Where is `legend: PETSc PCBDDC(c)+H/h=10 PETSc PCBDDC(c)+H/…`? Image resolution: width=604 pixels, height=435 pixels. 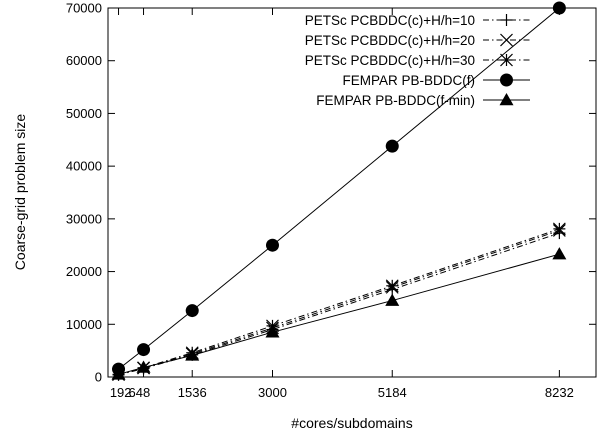 legend: PETSc PCBDDC(c)+H/h=10 PETSc PCBDDC(c)+H/… is located at coordinates (417, 60).